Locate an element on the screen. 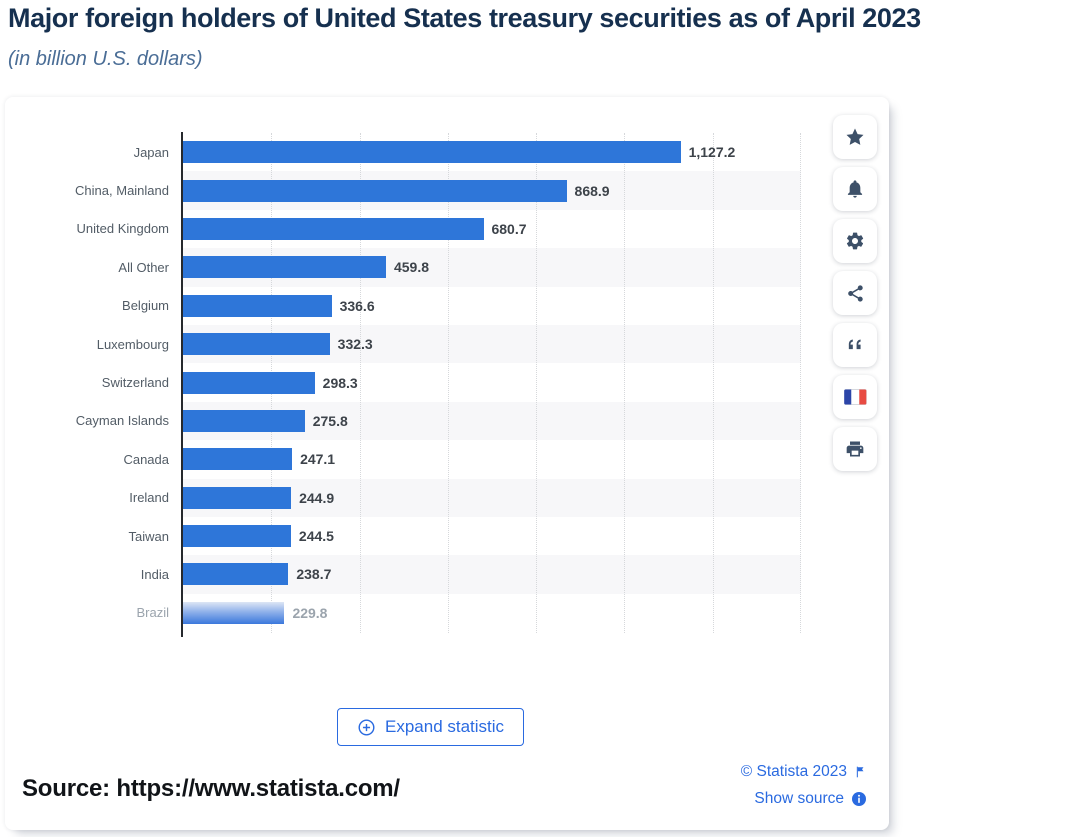 This screenshot has height=837, width=1081. alerts-button is located at coordinates (855, 189).